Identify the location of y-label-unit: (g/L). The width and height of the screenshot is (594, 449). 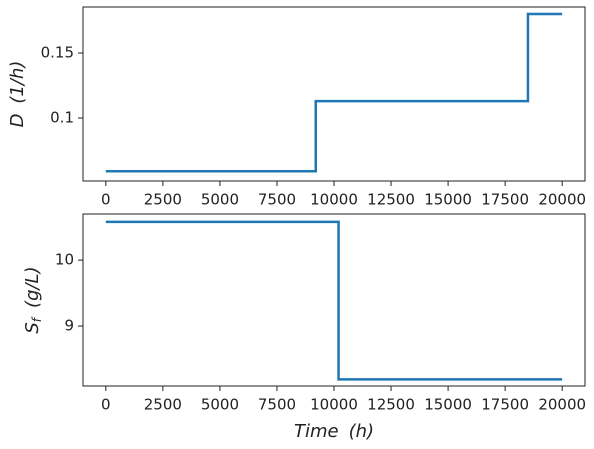
(32, 287).